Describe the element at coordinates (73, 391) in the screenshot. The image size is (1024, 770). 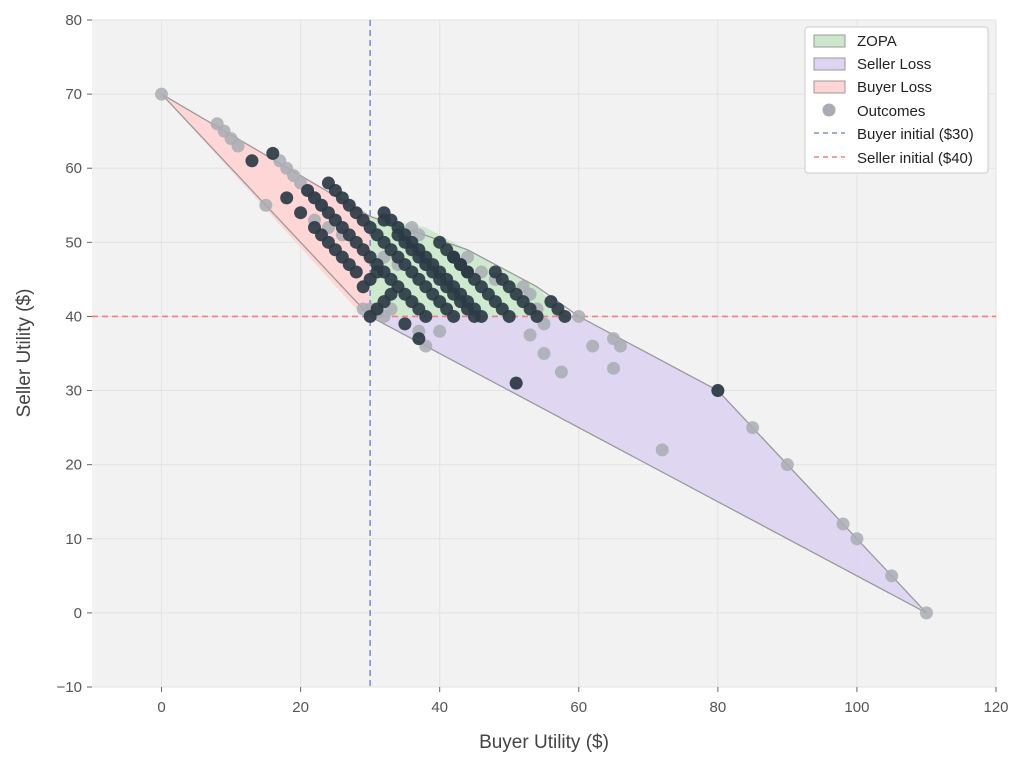
I see `y-tick-label: 30` at that location.